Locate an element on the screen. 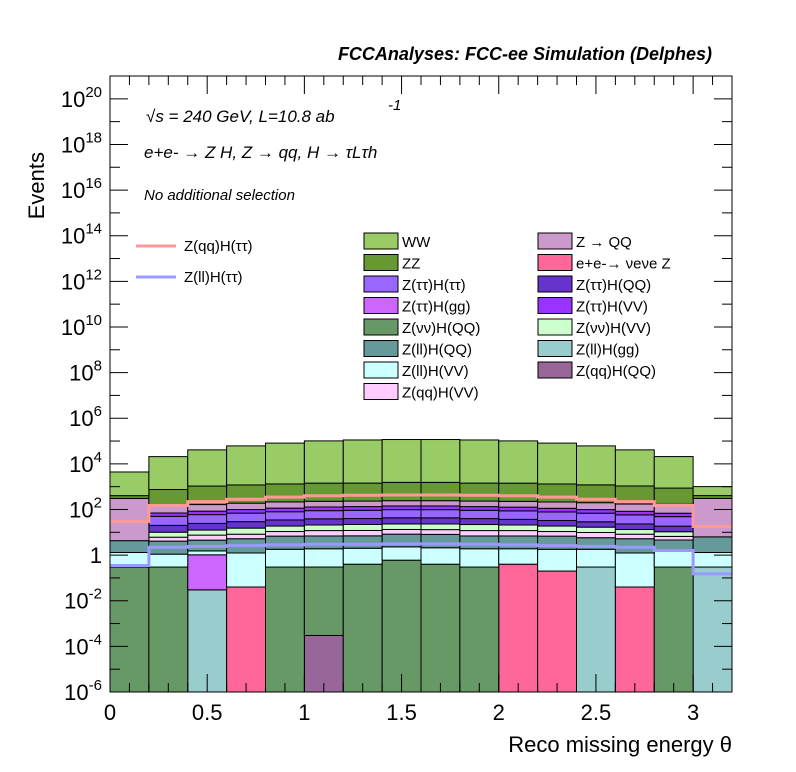 The height and width of the screenshot is (772, 796). x-tick-label-3: 1.5 is located at coordinates (401, 712).